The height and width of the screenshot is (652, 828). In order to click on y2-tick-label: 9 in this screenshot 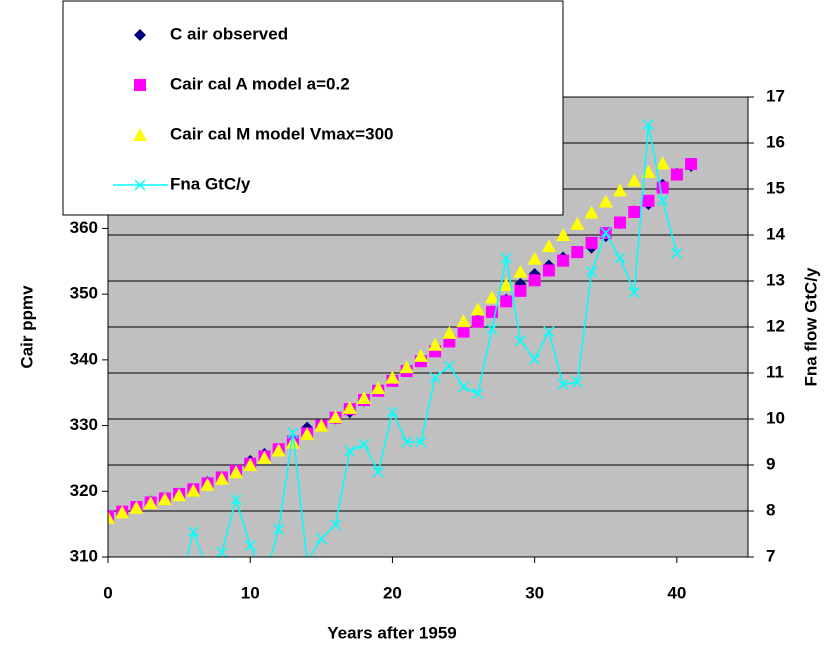, I will do `click(770, 463)`.